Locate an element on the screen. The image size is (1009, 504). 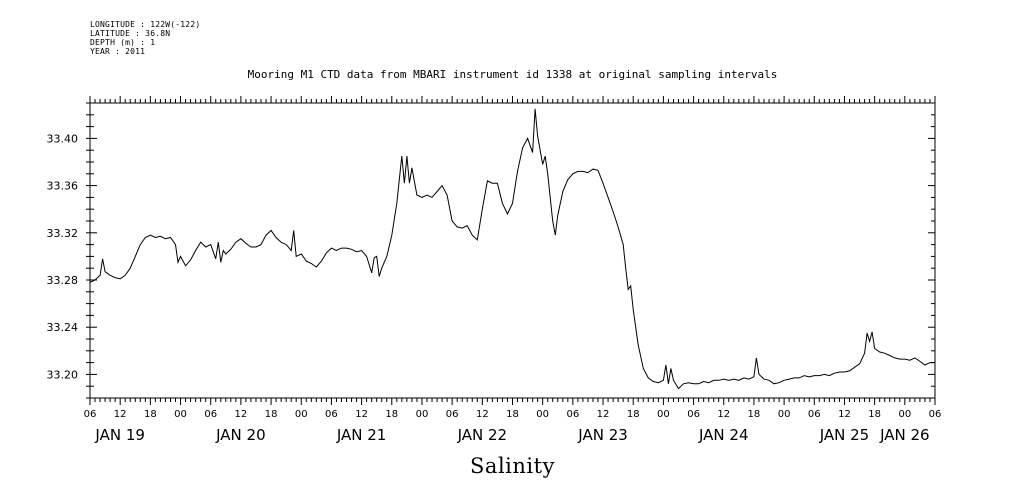
day-label: JAN 21 is located at coordinates (361, 435).